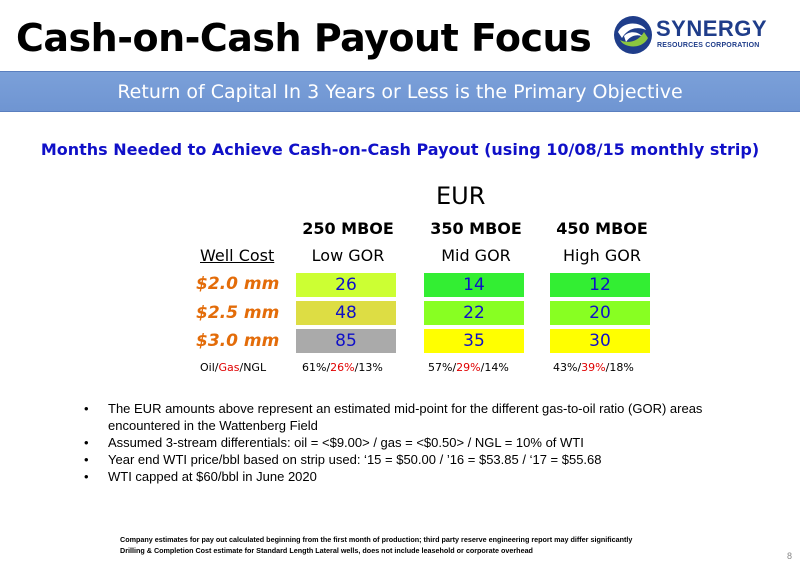 Image resolution: width=800 pixels, height=571 pixels. I want to click on row-label-3-0: $3.0 mm, so click(238, 341).